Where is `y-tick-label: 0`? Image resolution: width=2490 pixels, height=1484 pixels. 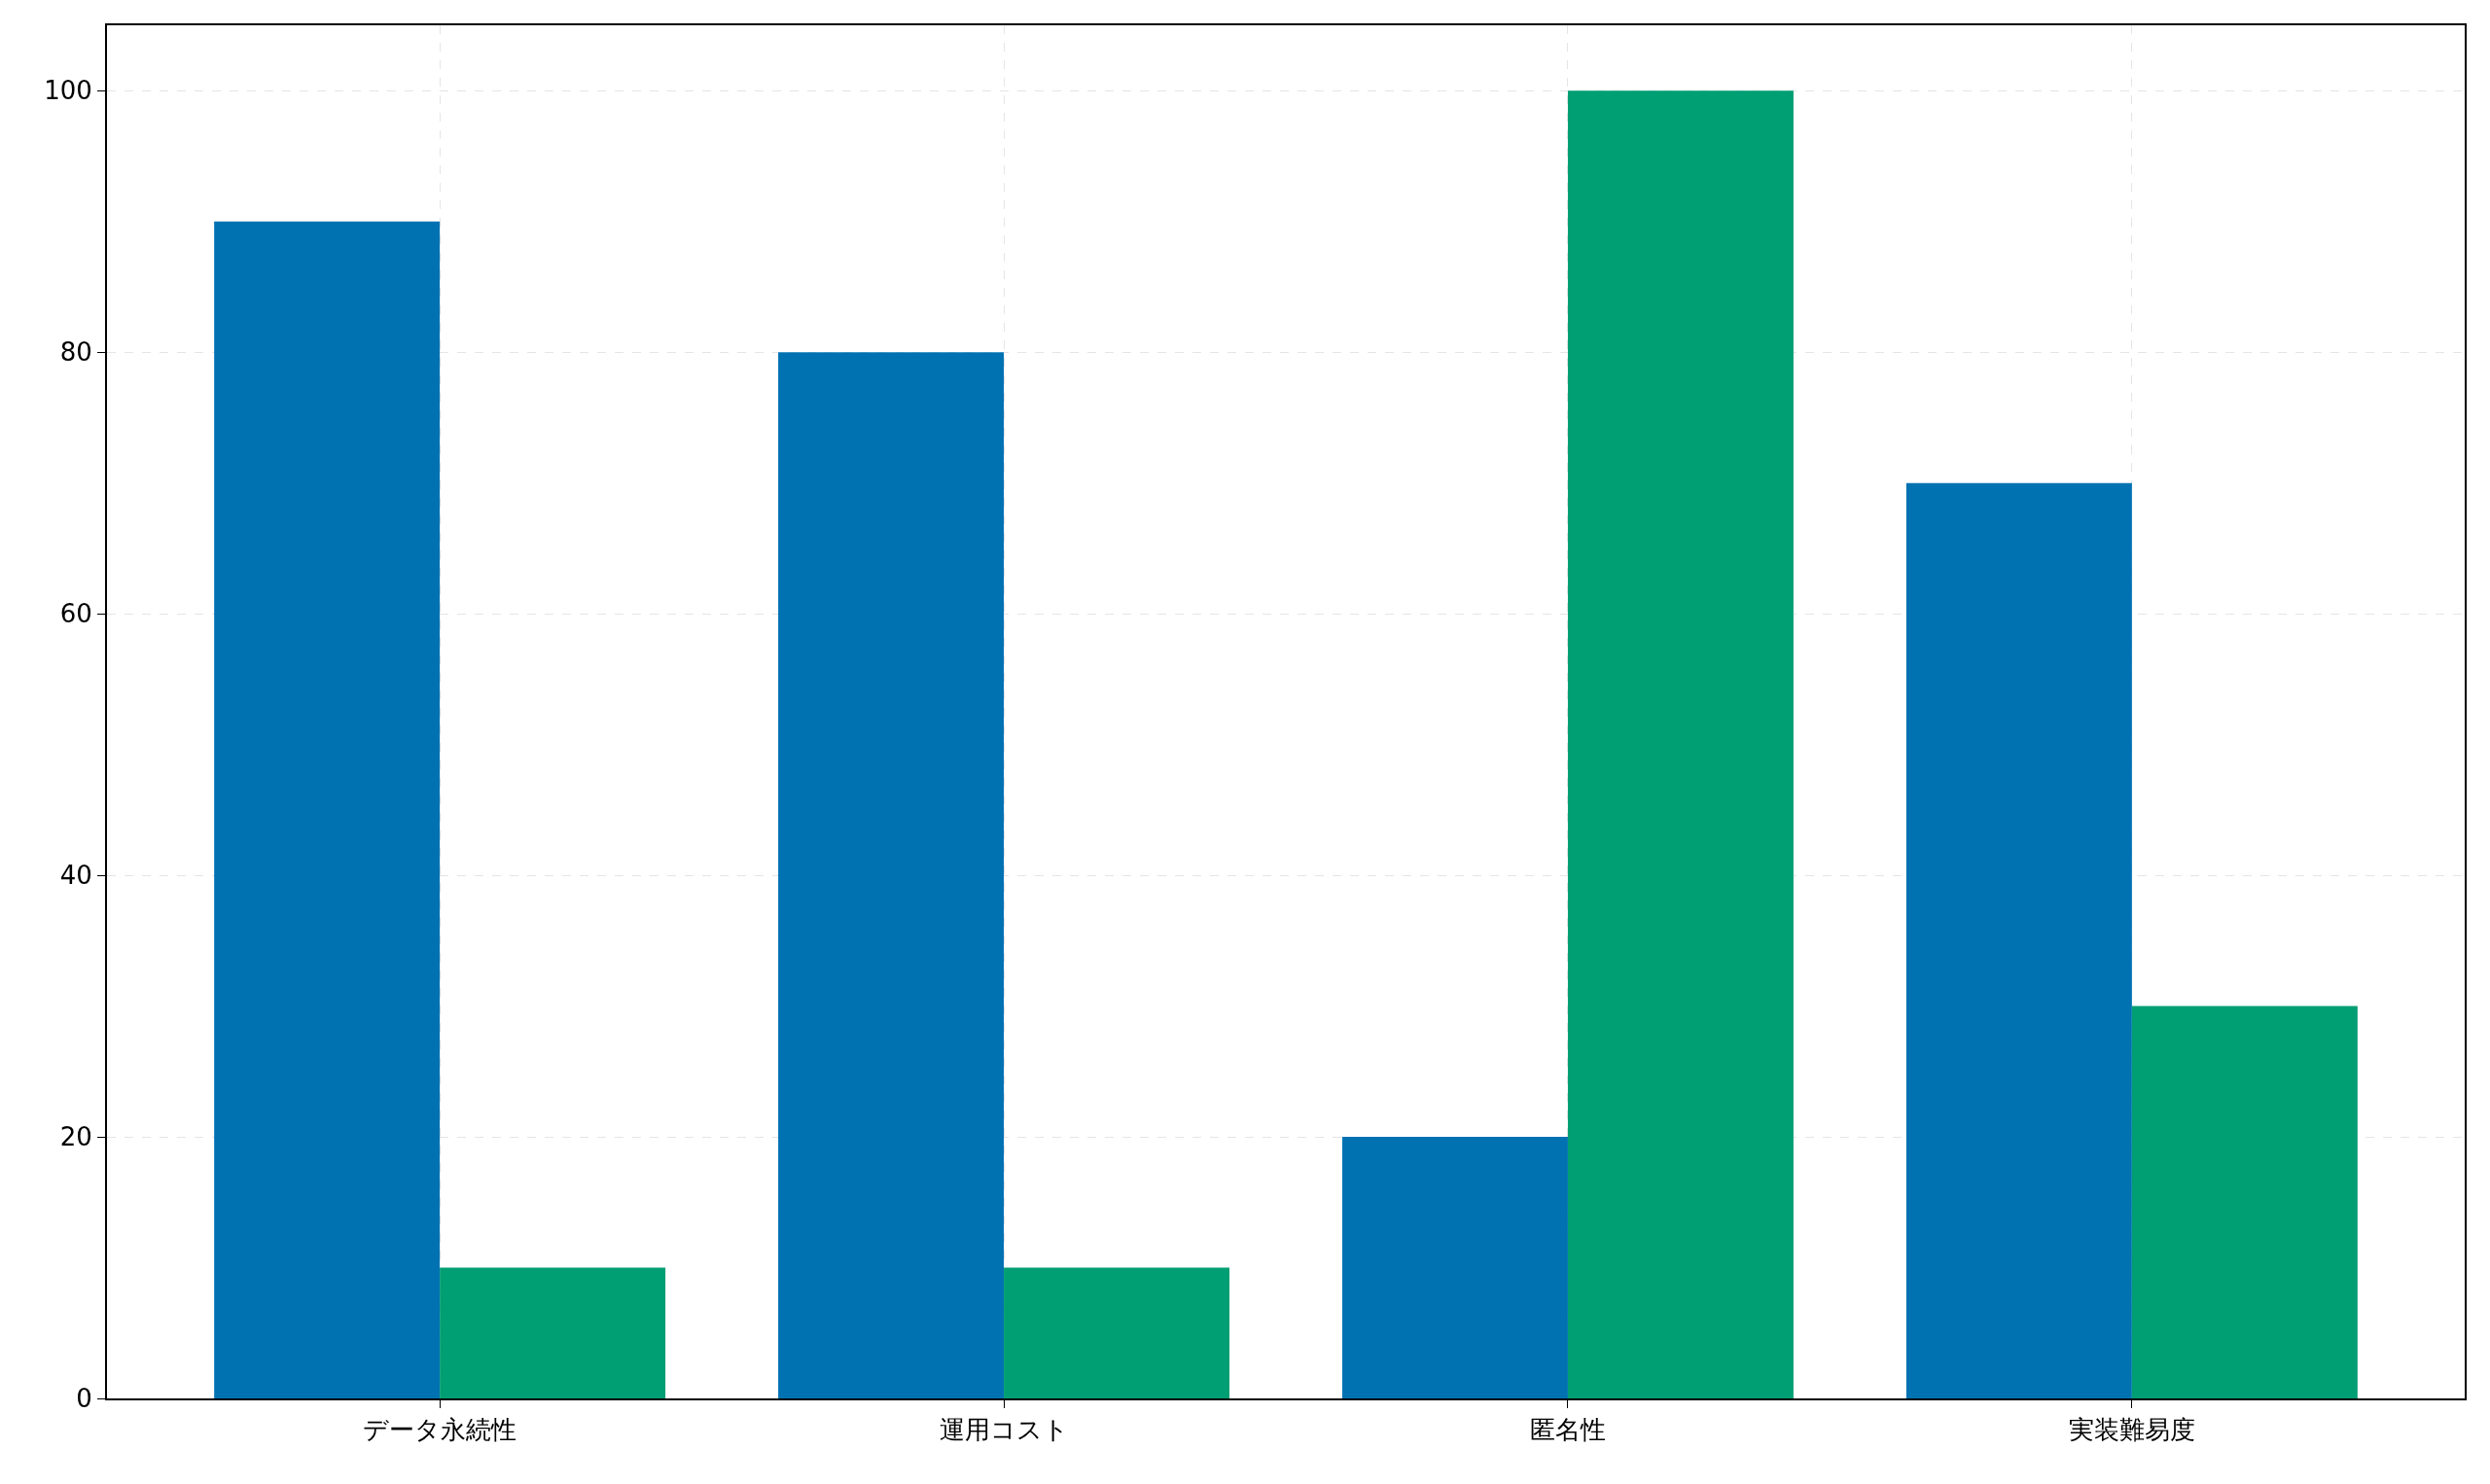 y-tick-label: 0 is located at coordinates (84, 1399).